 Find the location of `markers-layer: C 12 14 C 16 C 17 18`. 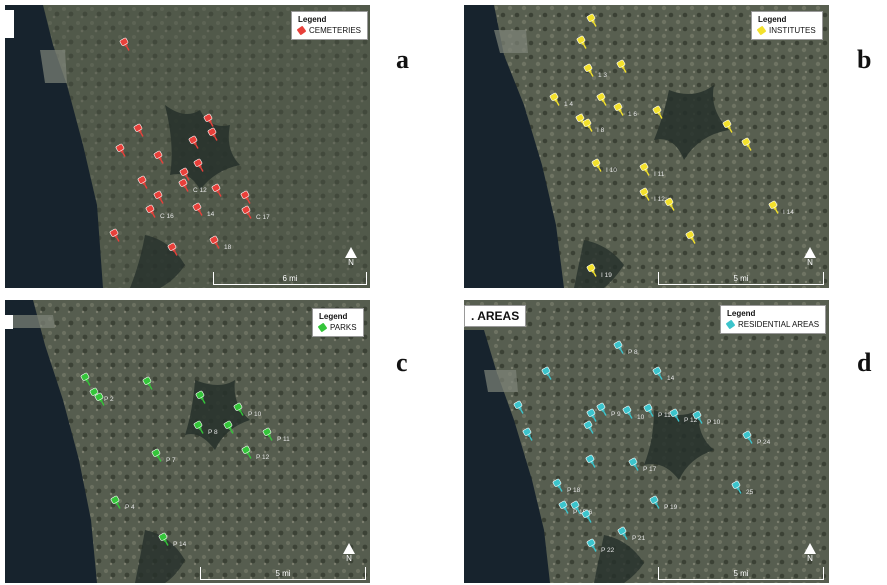

markers-layer: C 12 14 C 16 C 17 18 is located at coordinates (189, 147).